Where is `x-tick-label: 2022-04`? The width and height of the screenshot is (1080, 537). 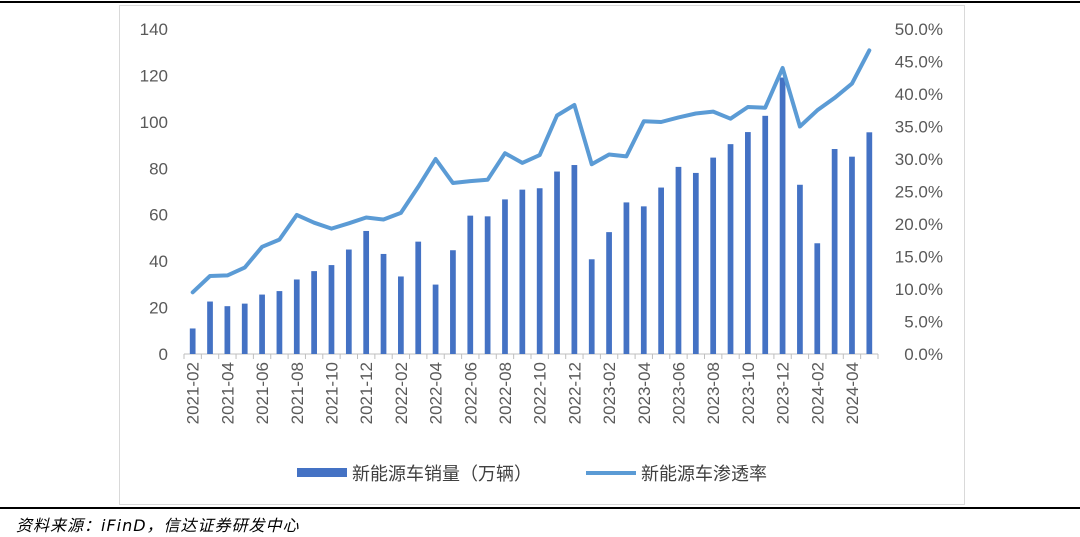
x-tick-label: 2022-04 is located at coordinates (436, 393).